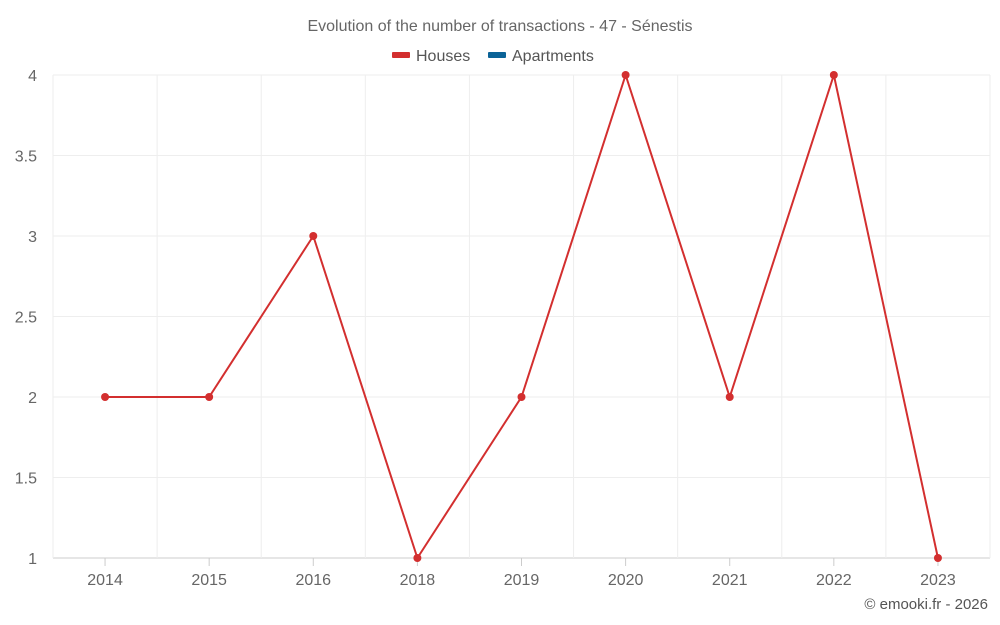 Image resolution: width=1000 pixels, height=625 pixels. Describe the element at coordinates (553, 56) in the screenshot. I see `legend-label-apartments: Apartments` at that location.